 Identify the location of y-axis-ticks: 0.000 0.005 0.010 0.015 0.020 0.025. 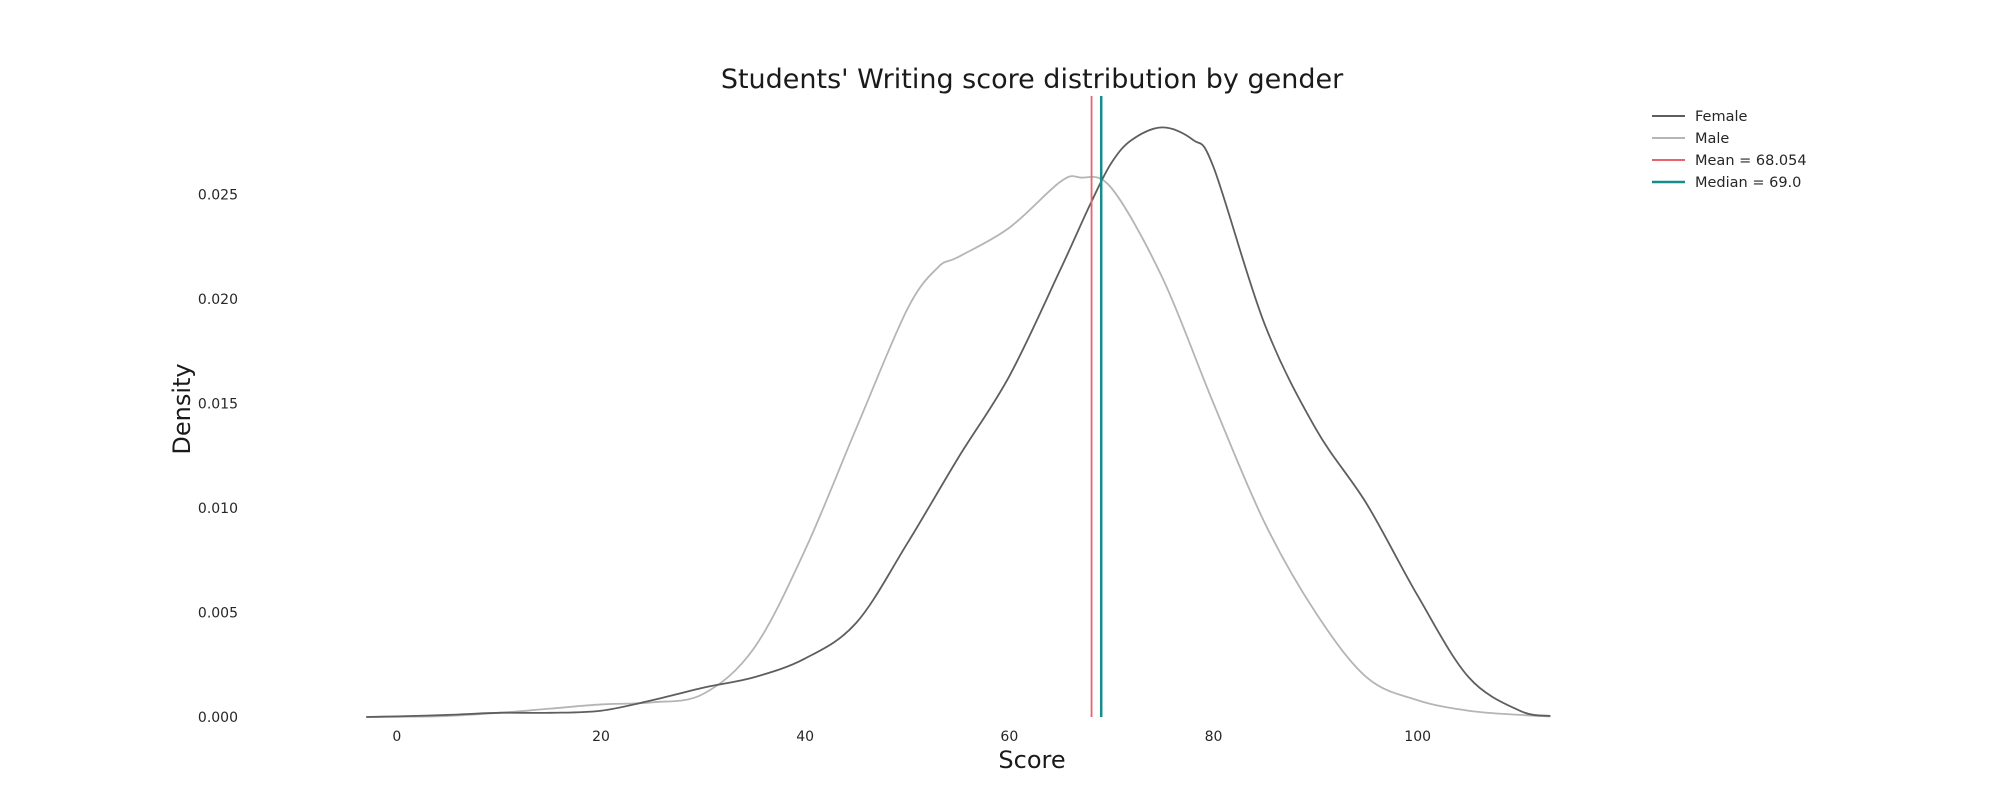
(218, 456).